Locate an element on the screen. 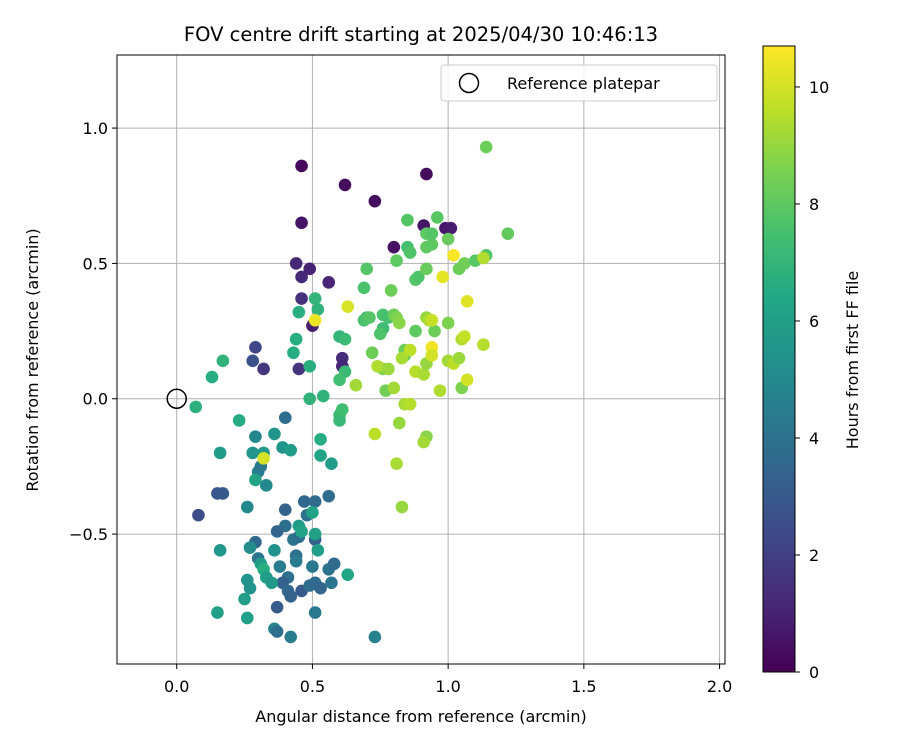 This screenshot has height=750, width=900. colorbar-tick-label: 2 is located at coordinates (814, 555).